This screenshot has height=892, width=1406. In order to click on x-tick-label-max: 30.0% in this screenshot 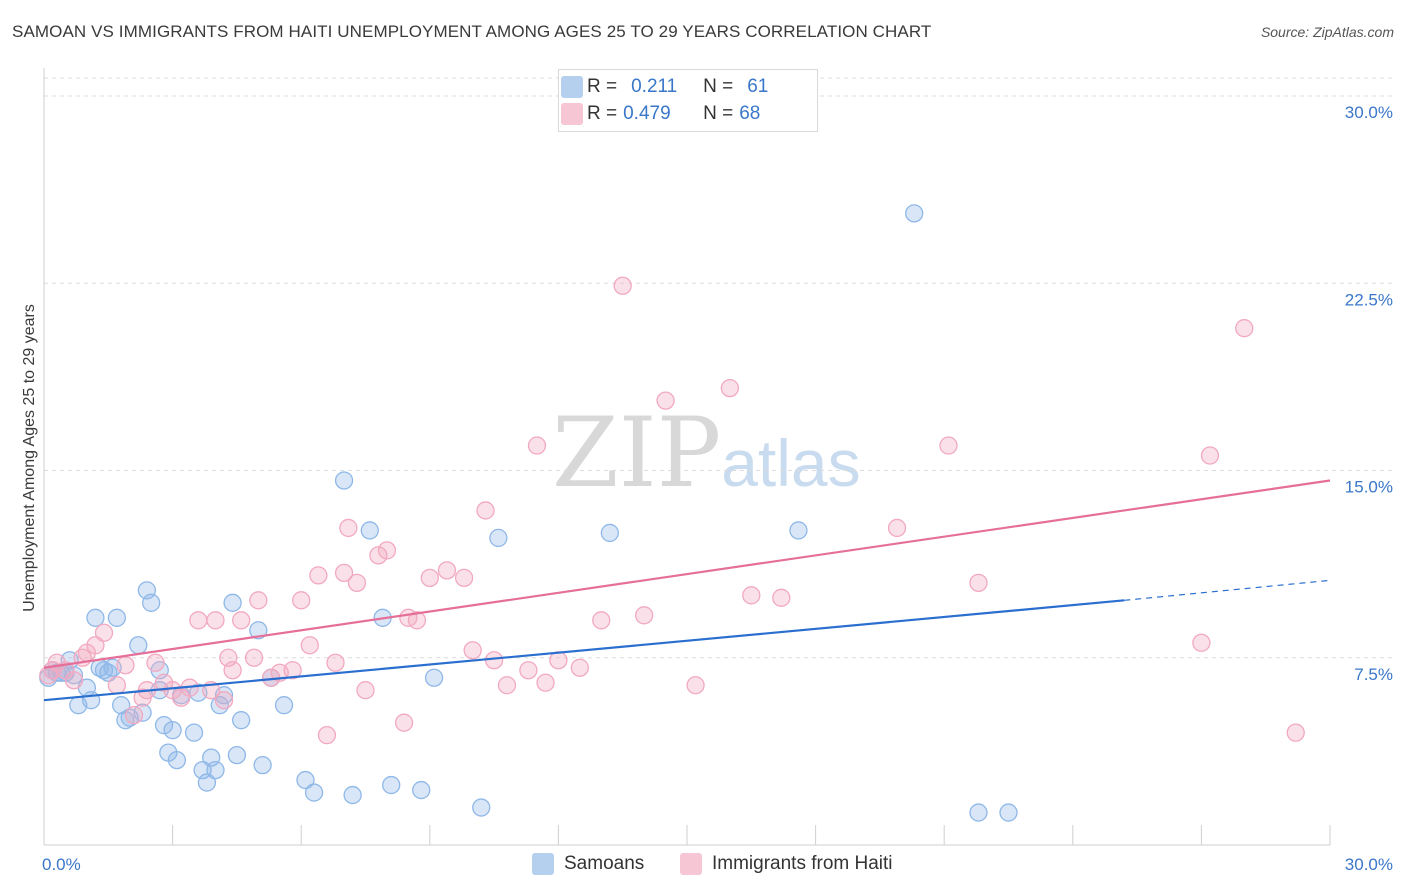, I will do `click(1369, 864)`.